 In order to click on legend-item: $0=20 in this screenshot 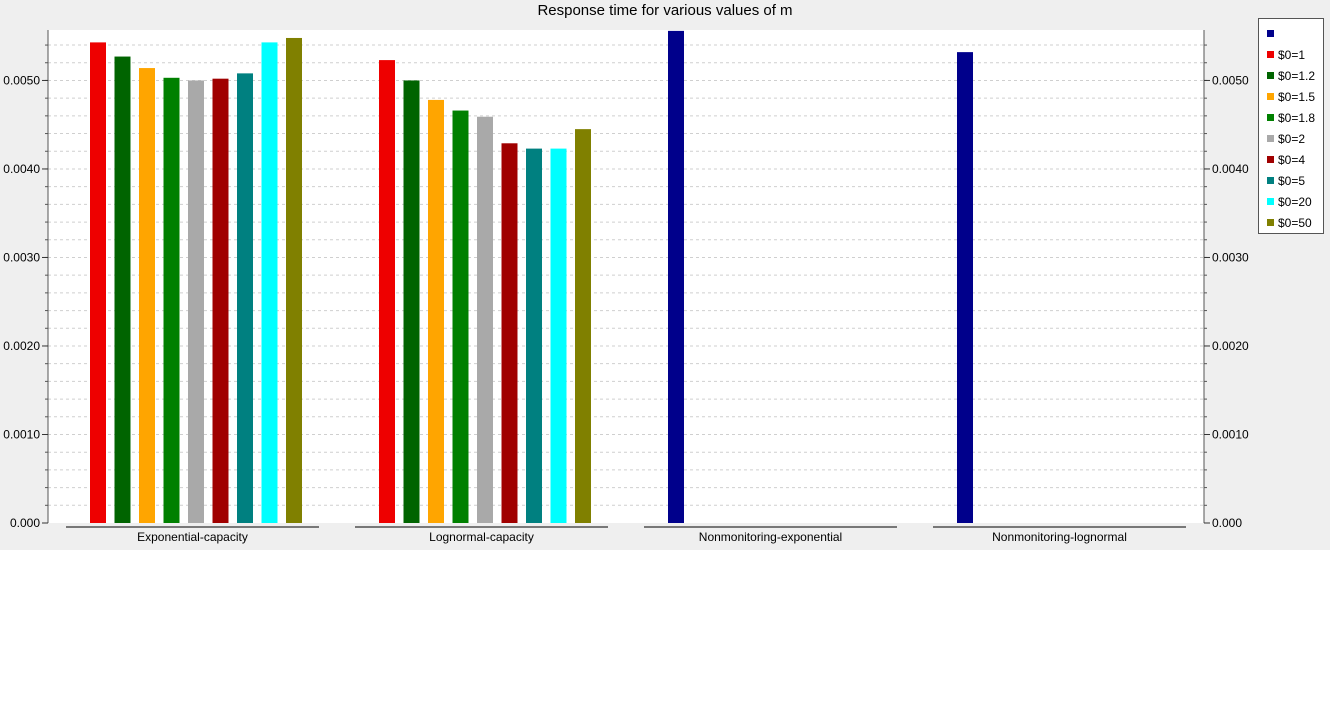, I will do `click(1291, 201)`.